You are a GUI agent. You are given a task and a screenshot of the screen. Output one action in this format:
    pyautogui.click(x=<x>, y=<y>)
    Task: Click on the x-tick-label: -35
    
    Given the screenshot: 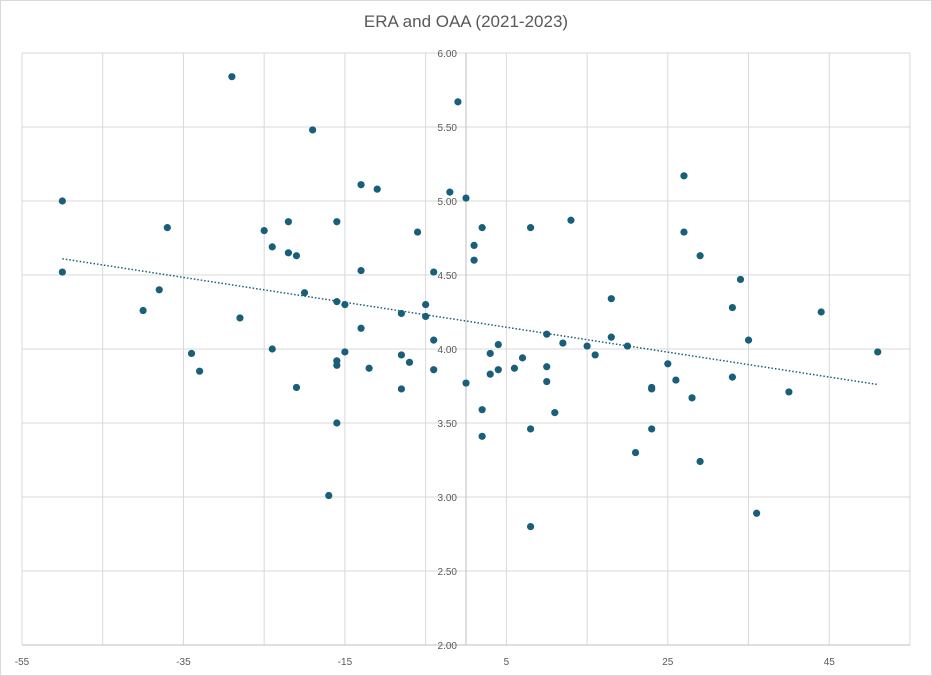 What is the action you would take?
    pyautogui.click(x=183, y=662)
    